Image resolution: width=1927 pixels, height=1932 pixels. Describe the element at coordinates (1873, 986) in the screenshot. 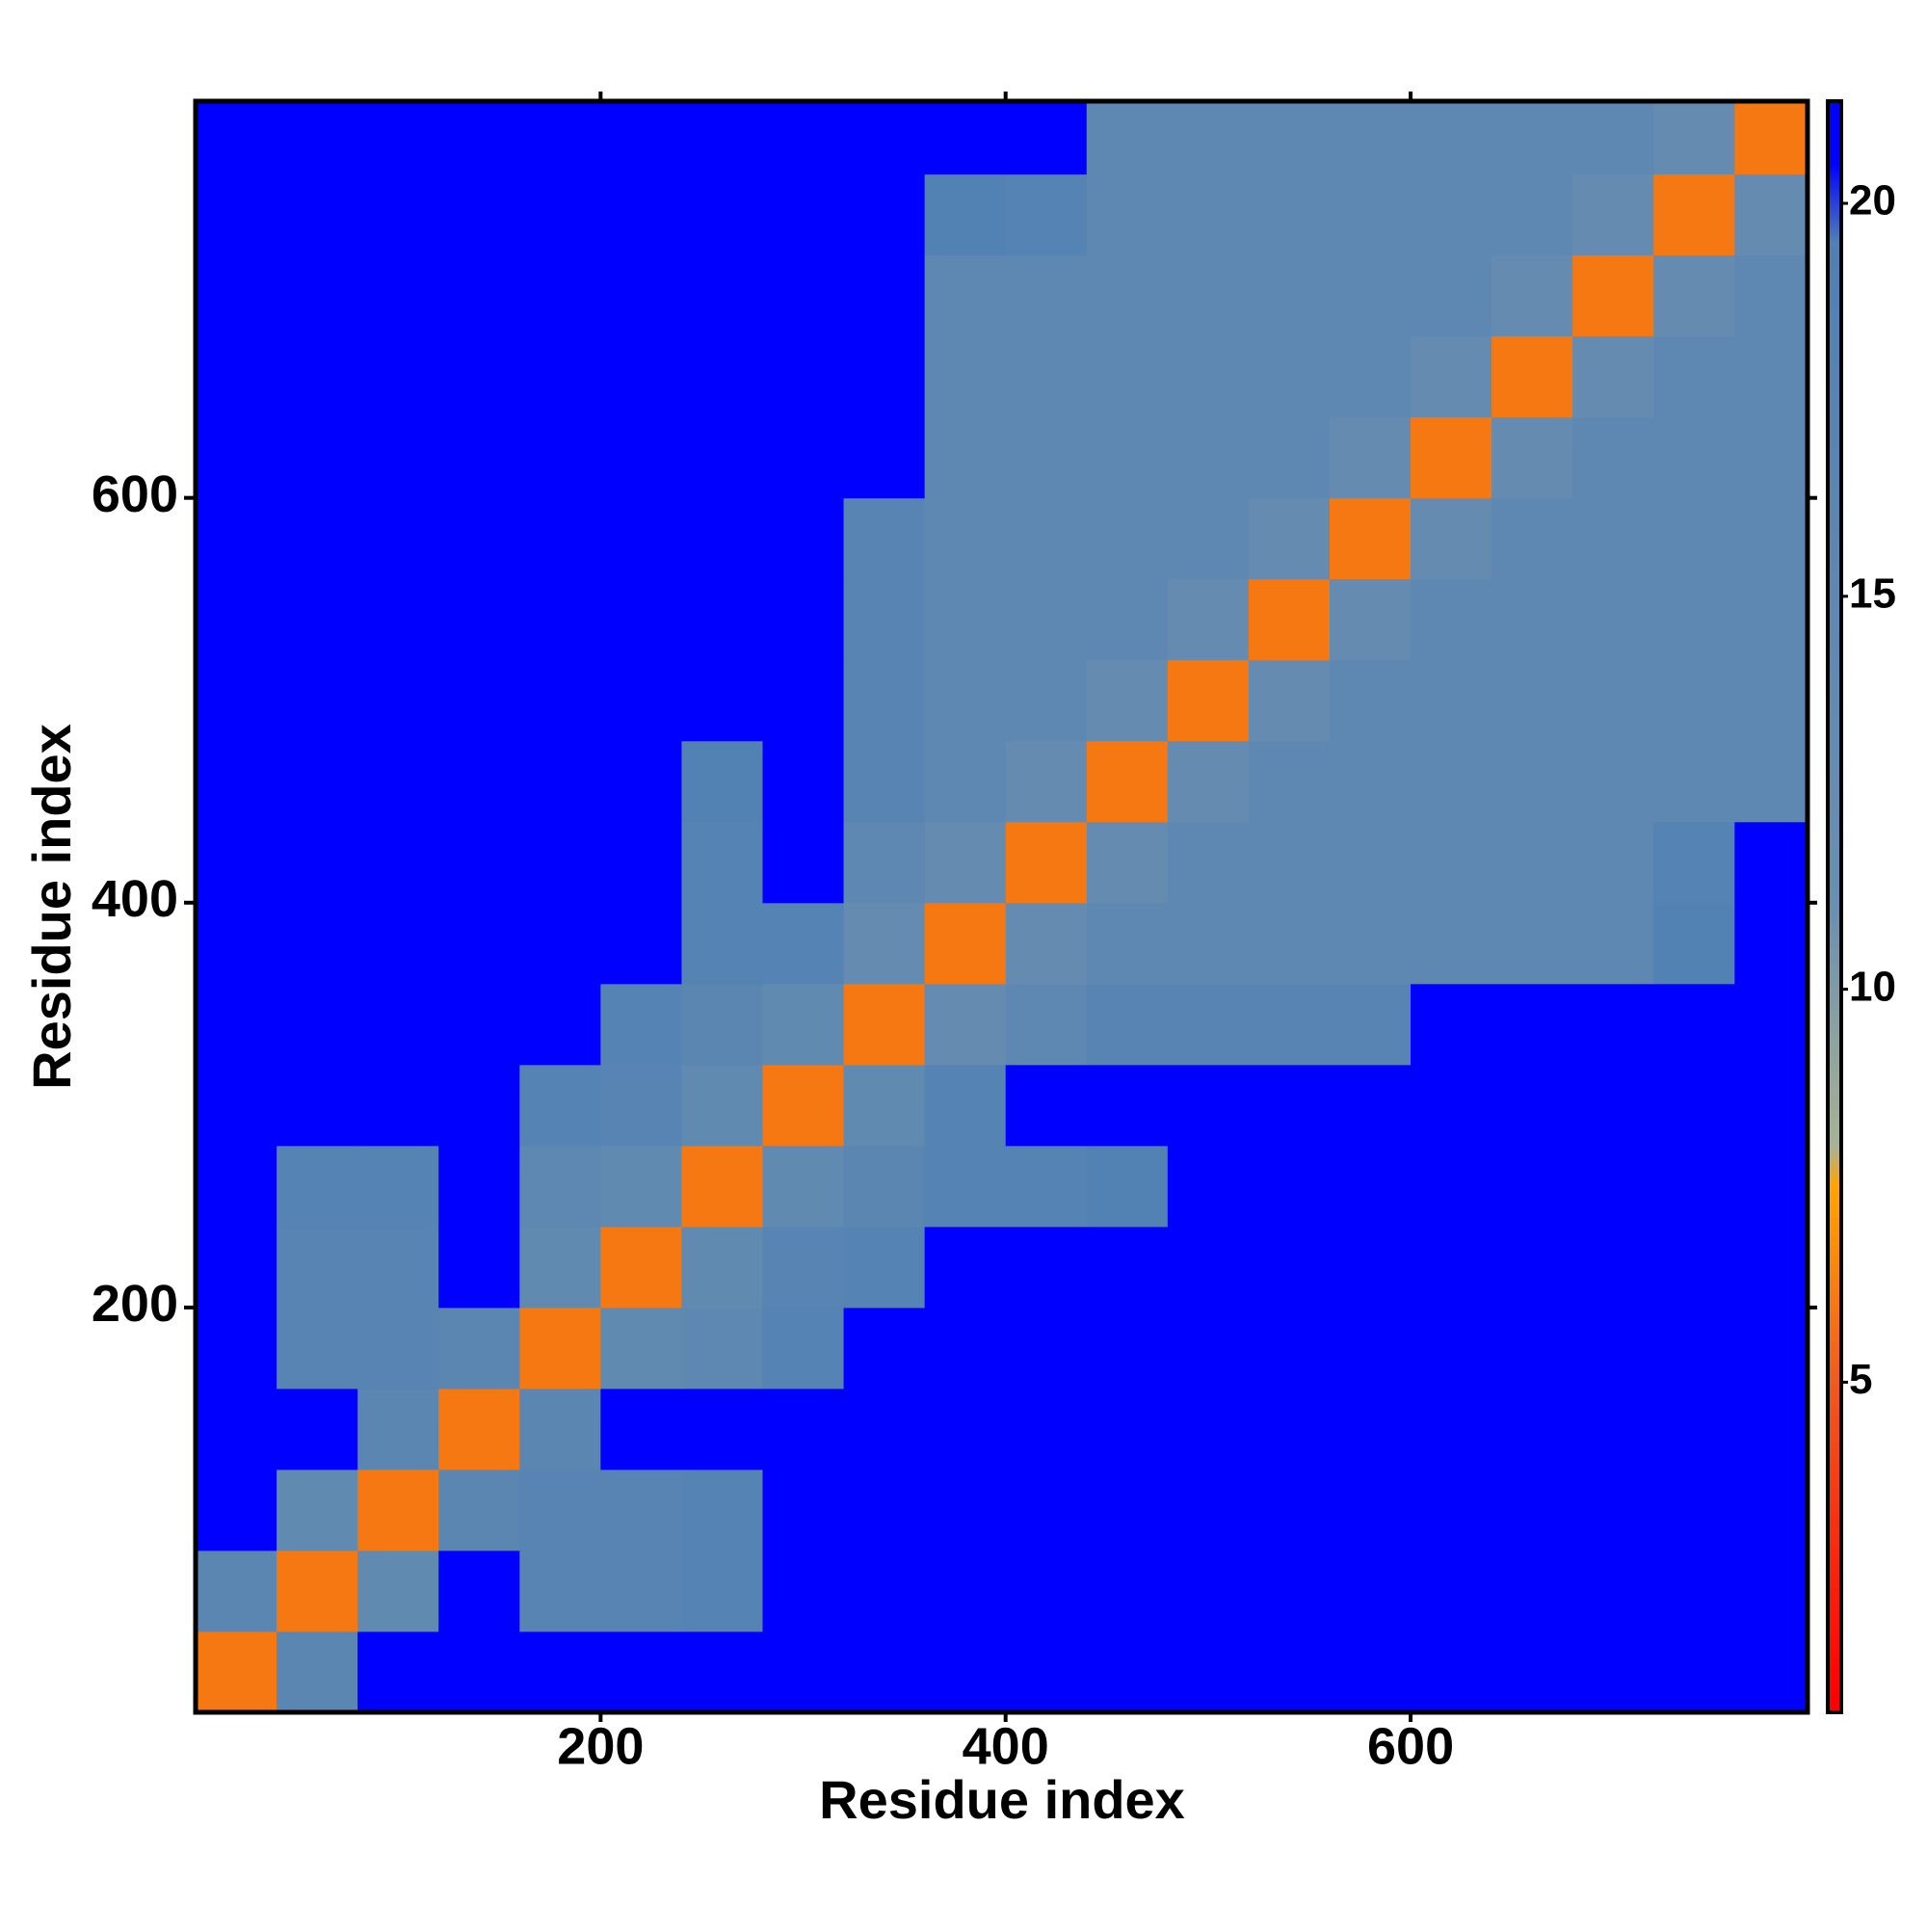

I see `colorbar-tick-label: 10` at that location.